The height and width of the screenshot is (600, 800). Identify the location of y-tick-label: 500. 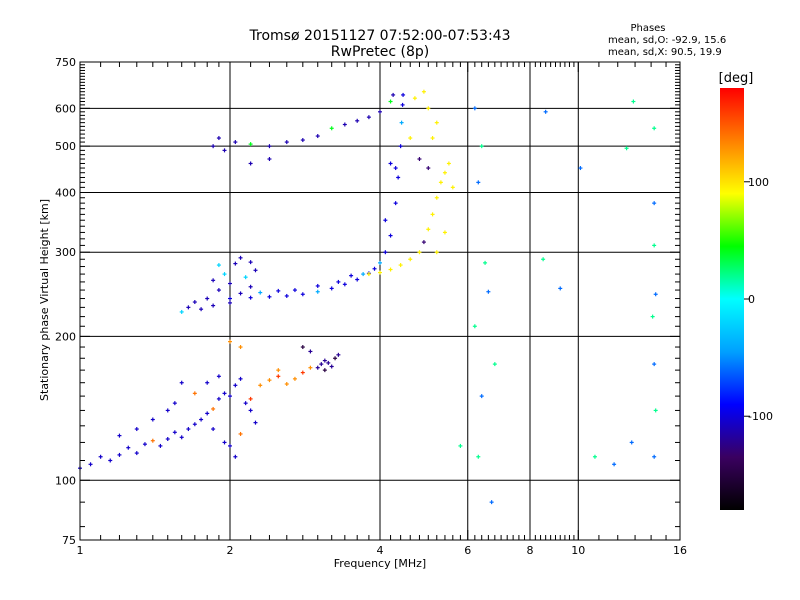
(65, 146).